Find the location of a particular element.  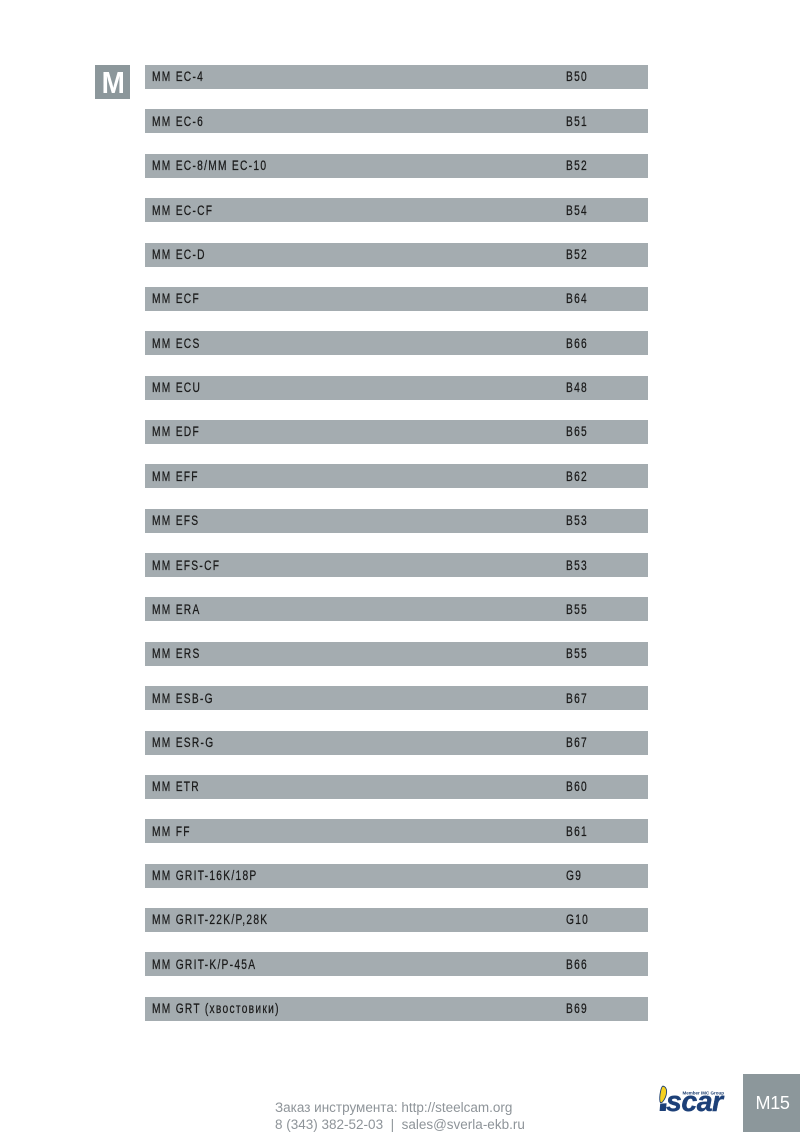

svg-text: Member IMC Group is located at coordinates (704, 1093).